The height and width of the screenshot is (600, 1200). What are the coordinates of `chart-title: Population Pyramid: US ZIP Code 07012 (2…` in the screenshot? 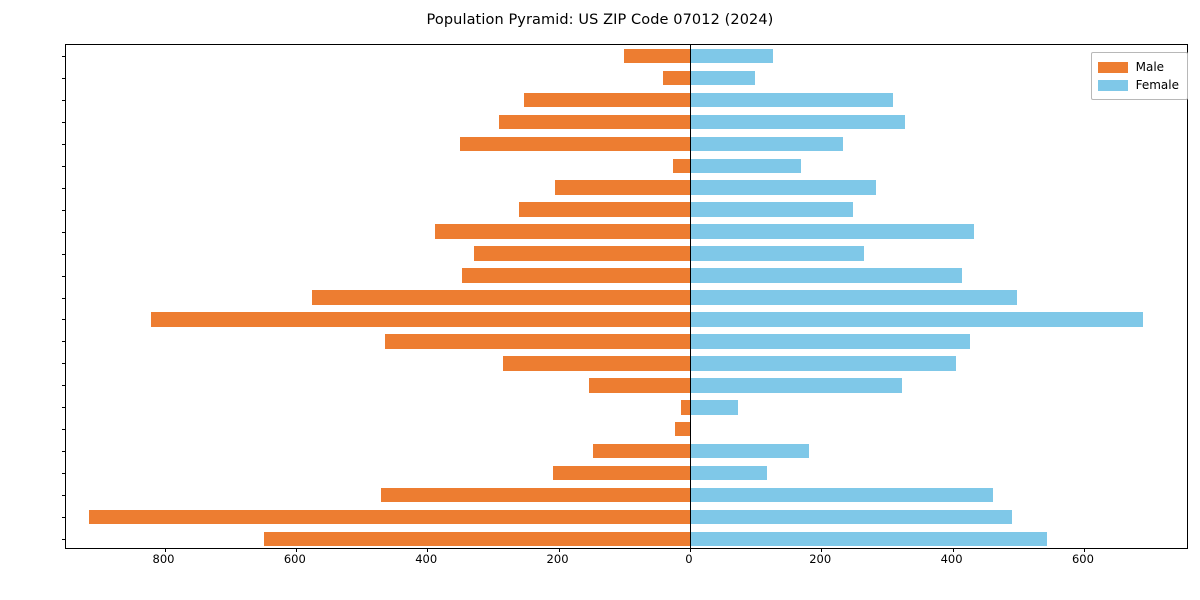 It's located at (600, 20).